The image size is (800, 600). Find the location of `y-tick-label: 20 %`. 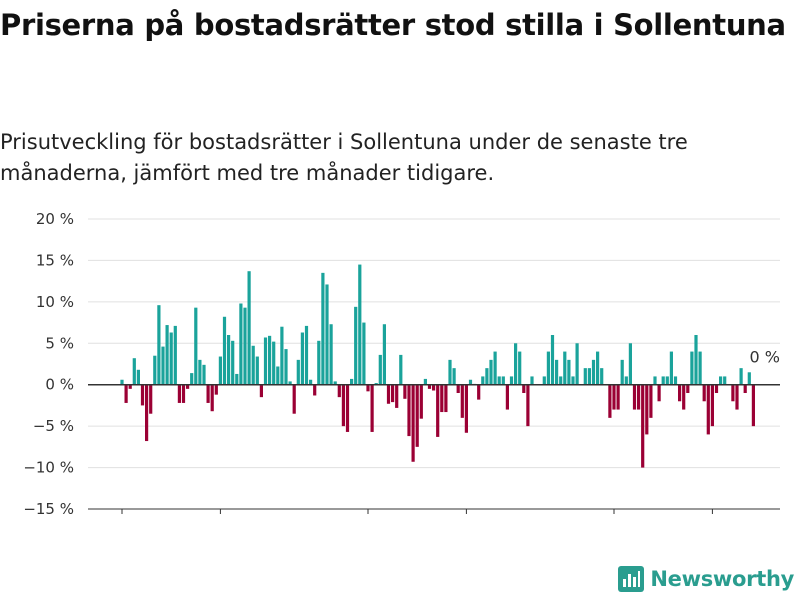

y-tick-label: 20 % is located at coordinates (55, 219).